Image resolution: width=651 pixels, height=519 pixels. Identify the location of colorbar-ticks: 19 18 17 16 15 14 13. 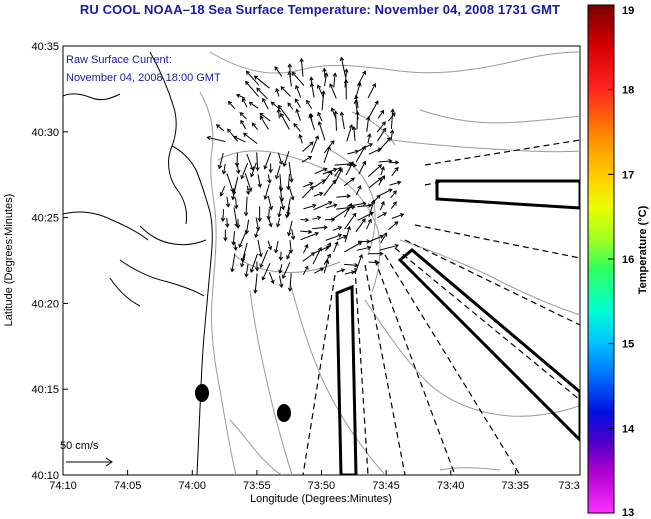
(621, 261).